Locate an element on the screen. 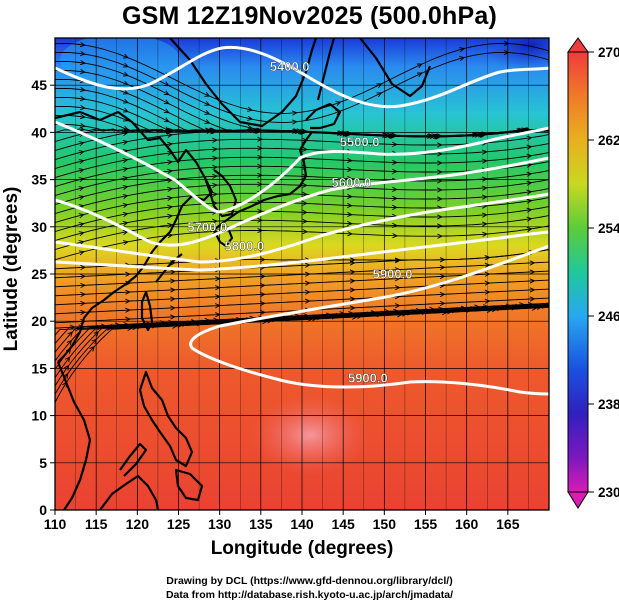 The height and width of the screenshot is (605, 619). x-tick-label: 120 is located at coordinates (138, 524).